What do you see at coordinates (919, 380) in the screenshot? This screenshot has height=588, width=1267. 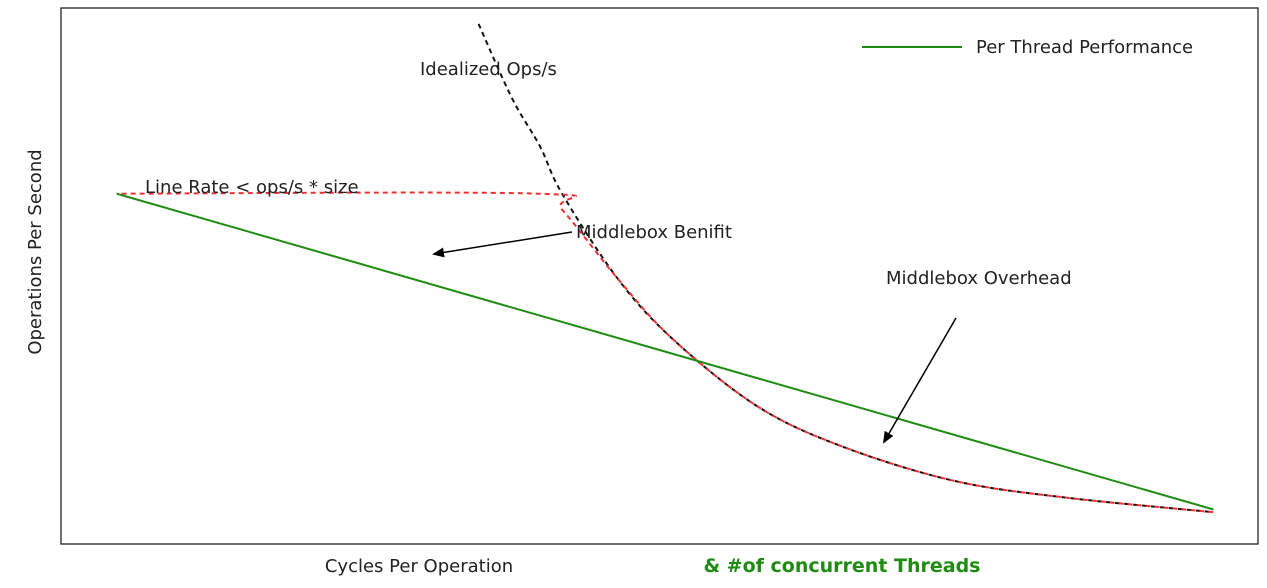 I see `middlebox-overhead-arrow` at bounding box center [919, 380].